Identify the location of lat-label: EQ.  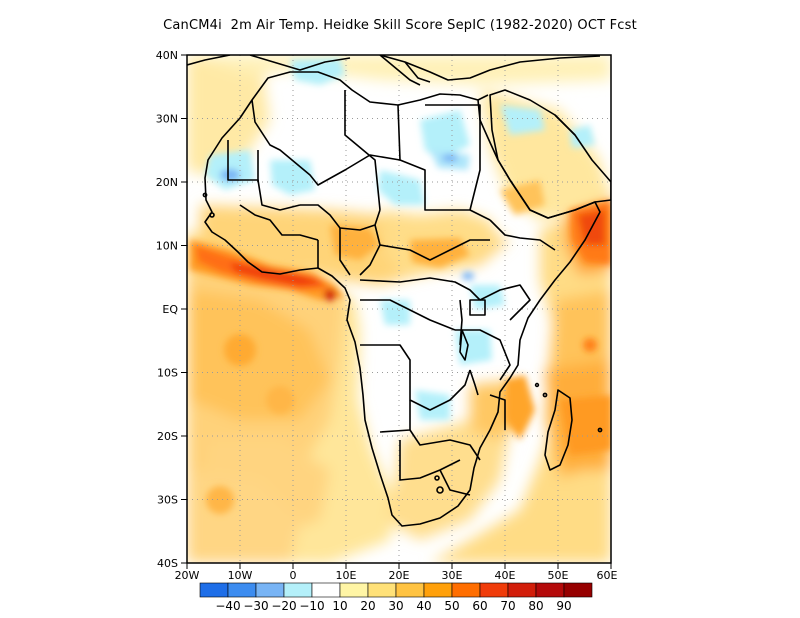
(170, 309).